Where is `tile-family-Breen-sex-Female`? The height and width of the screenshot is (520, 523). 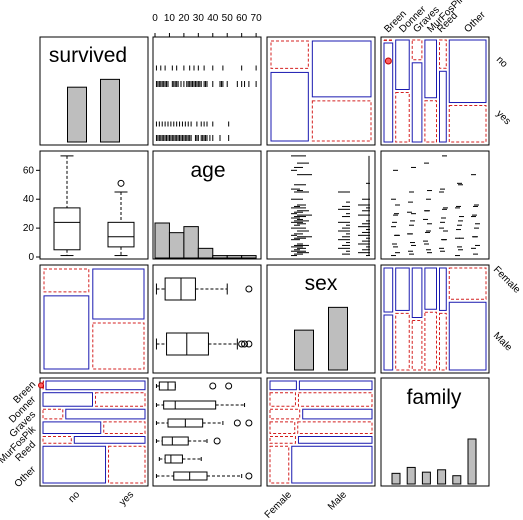
tile-family-Breen-sex-Female is located at coordinates (283, 385).